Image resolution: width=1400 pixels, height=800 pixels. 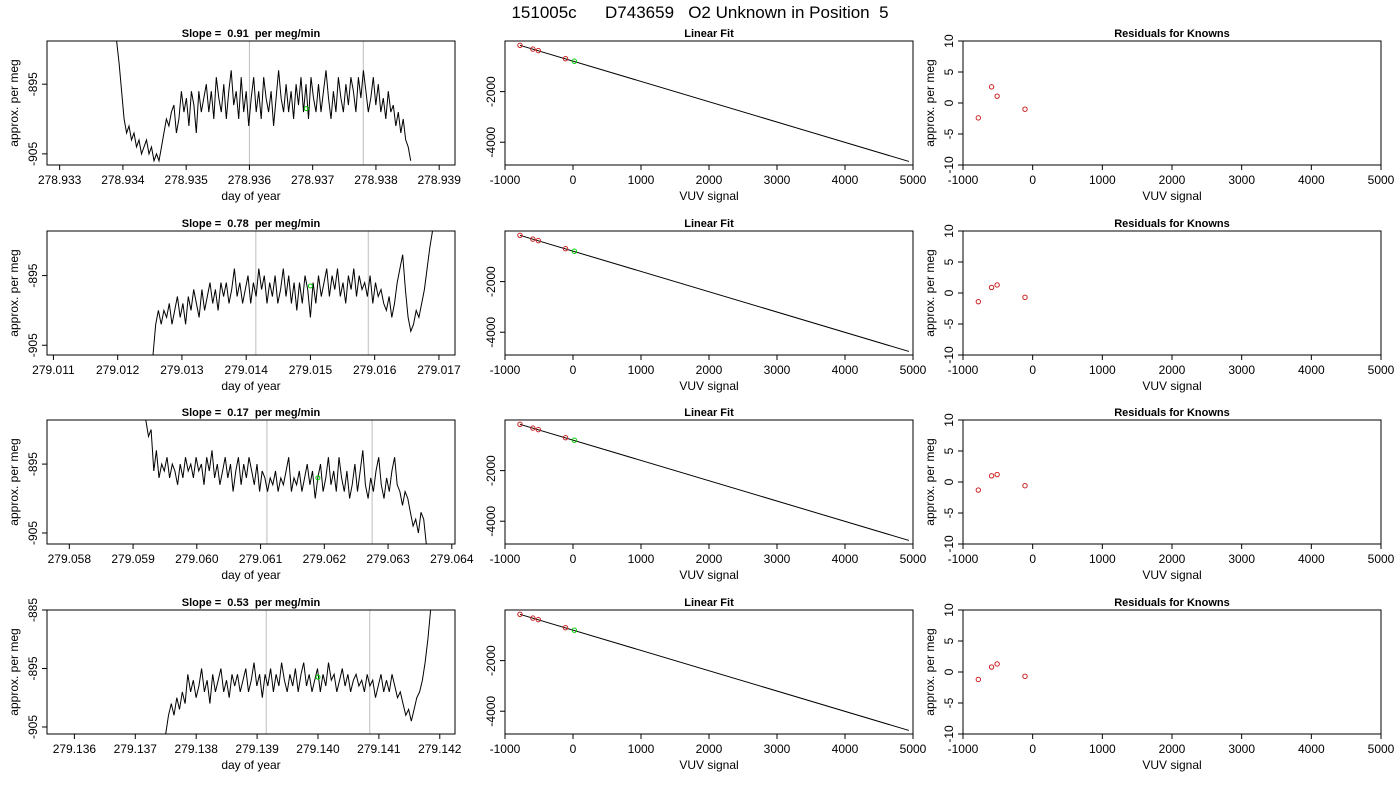 What do you see at coordinates (491, 521) in the screenshot?
I see `y-tick-label: -4000` at bounding box center [491, 521].